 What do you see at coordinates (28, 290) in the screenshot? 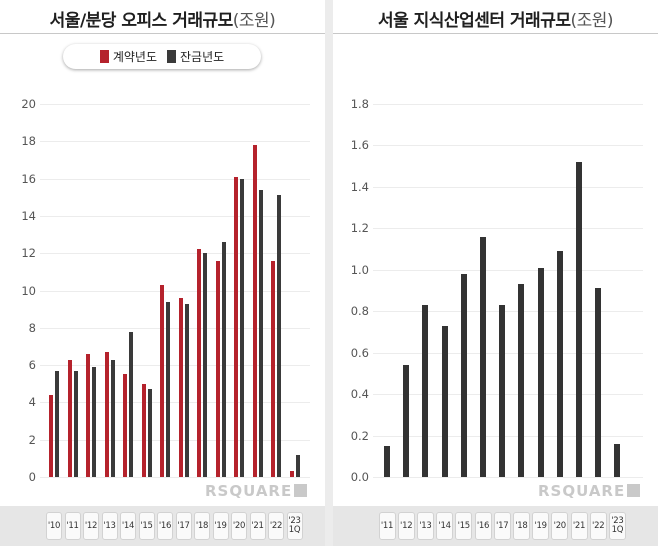
I see `y-tick-label: 10` at bounding box center [28, 290].